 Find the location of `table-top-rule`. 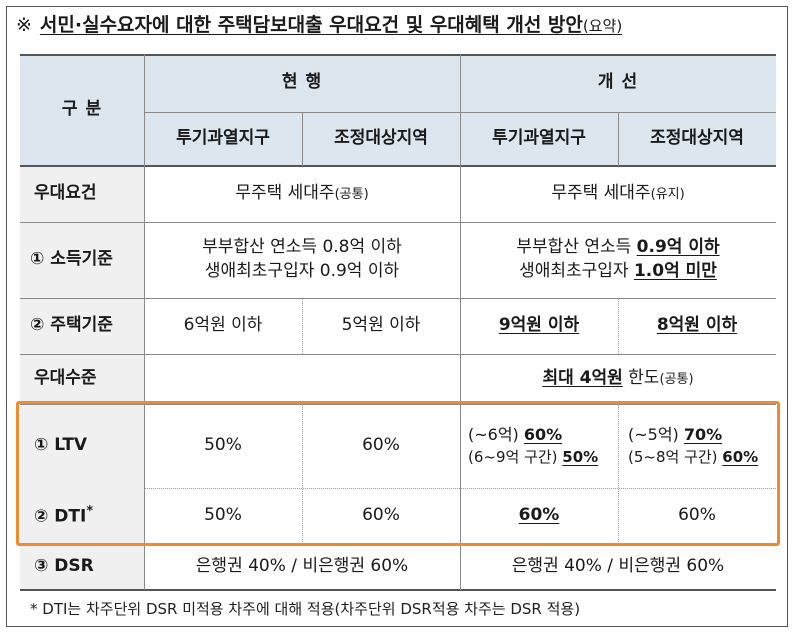

table-top-rule is located at coordinates (398, 55).